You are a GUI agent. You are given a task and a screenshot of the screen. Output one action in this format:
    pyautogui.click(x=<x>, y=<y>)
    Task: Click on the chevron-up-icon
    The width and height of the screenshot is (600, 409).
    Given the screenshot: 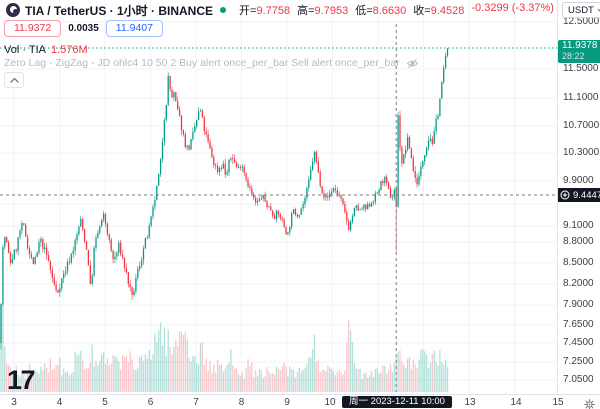 What is the action you would take?
    pyautogui.click(x=14, y=80)
    